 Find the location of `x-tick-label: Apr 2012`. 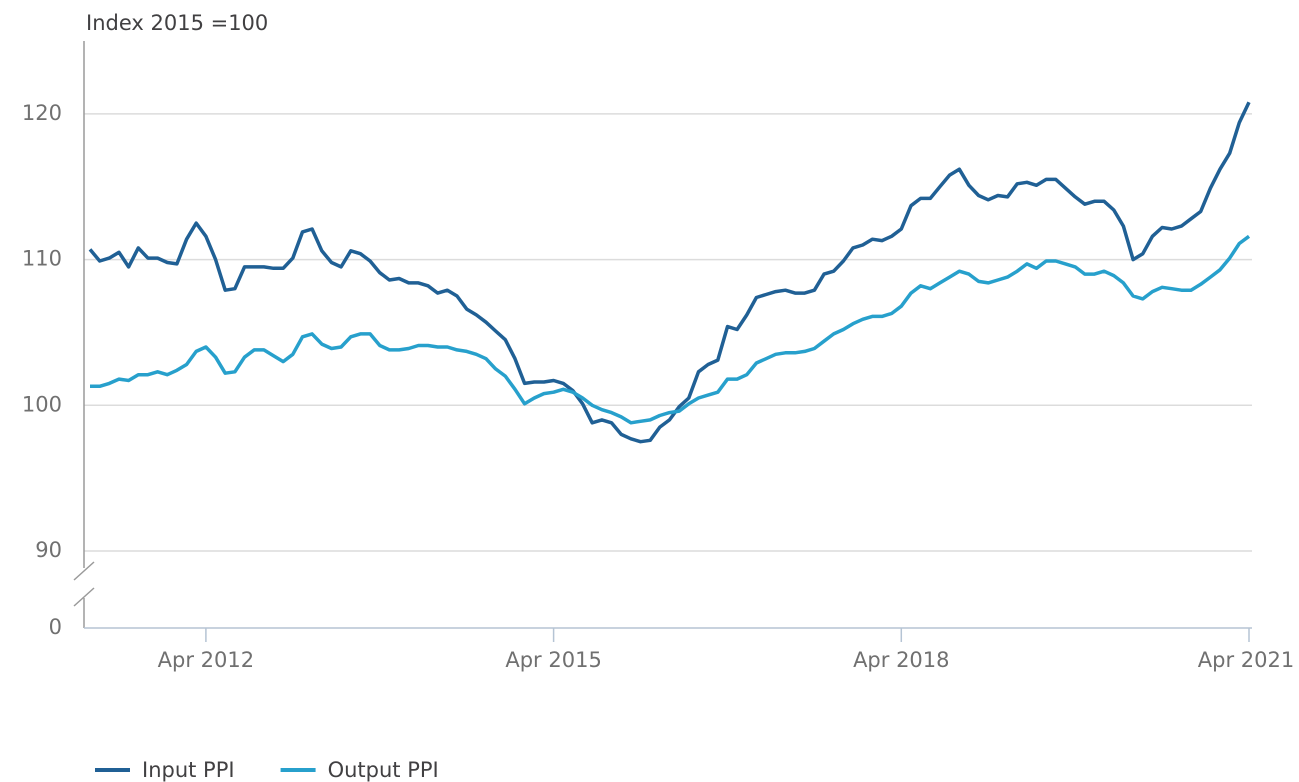

x-tick-label: Apr 2012 is located at coordinates (206, 660).